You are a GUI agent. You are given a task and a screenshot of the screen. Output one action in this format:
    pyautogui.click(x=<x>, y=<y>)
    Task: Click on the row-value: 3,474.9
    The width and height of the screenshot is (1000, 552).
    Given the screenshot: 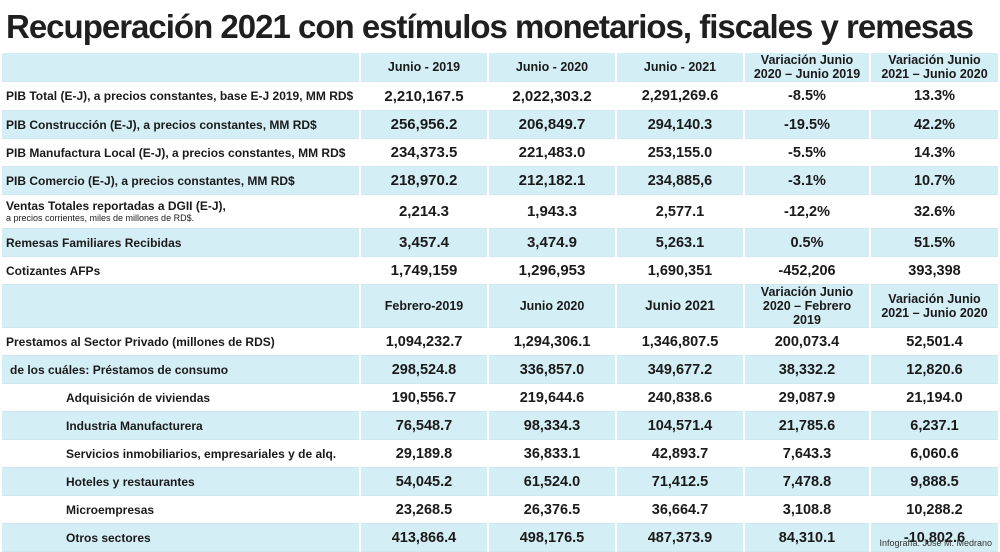 What is the action you would take?
    pyautogui.click(x=551, y=242)
    